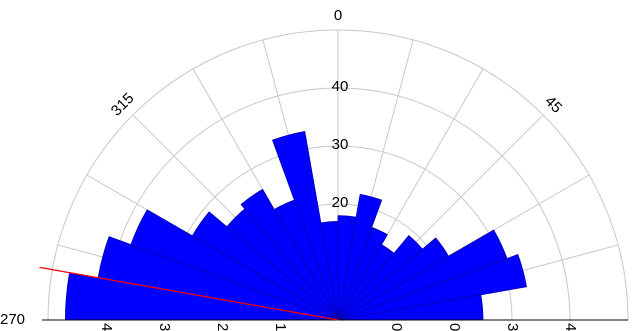  I want to click on r-tick-label: 2, so click(222, 327).